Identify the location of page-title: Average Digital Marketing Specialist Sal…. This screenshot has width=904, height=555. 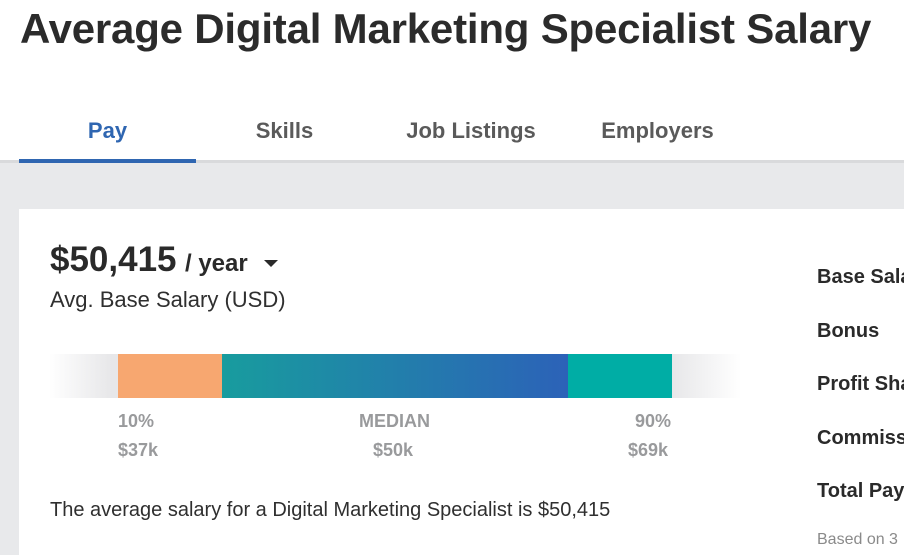
(446, 28).